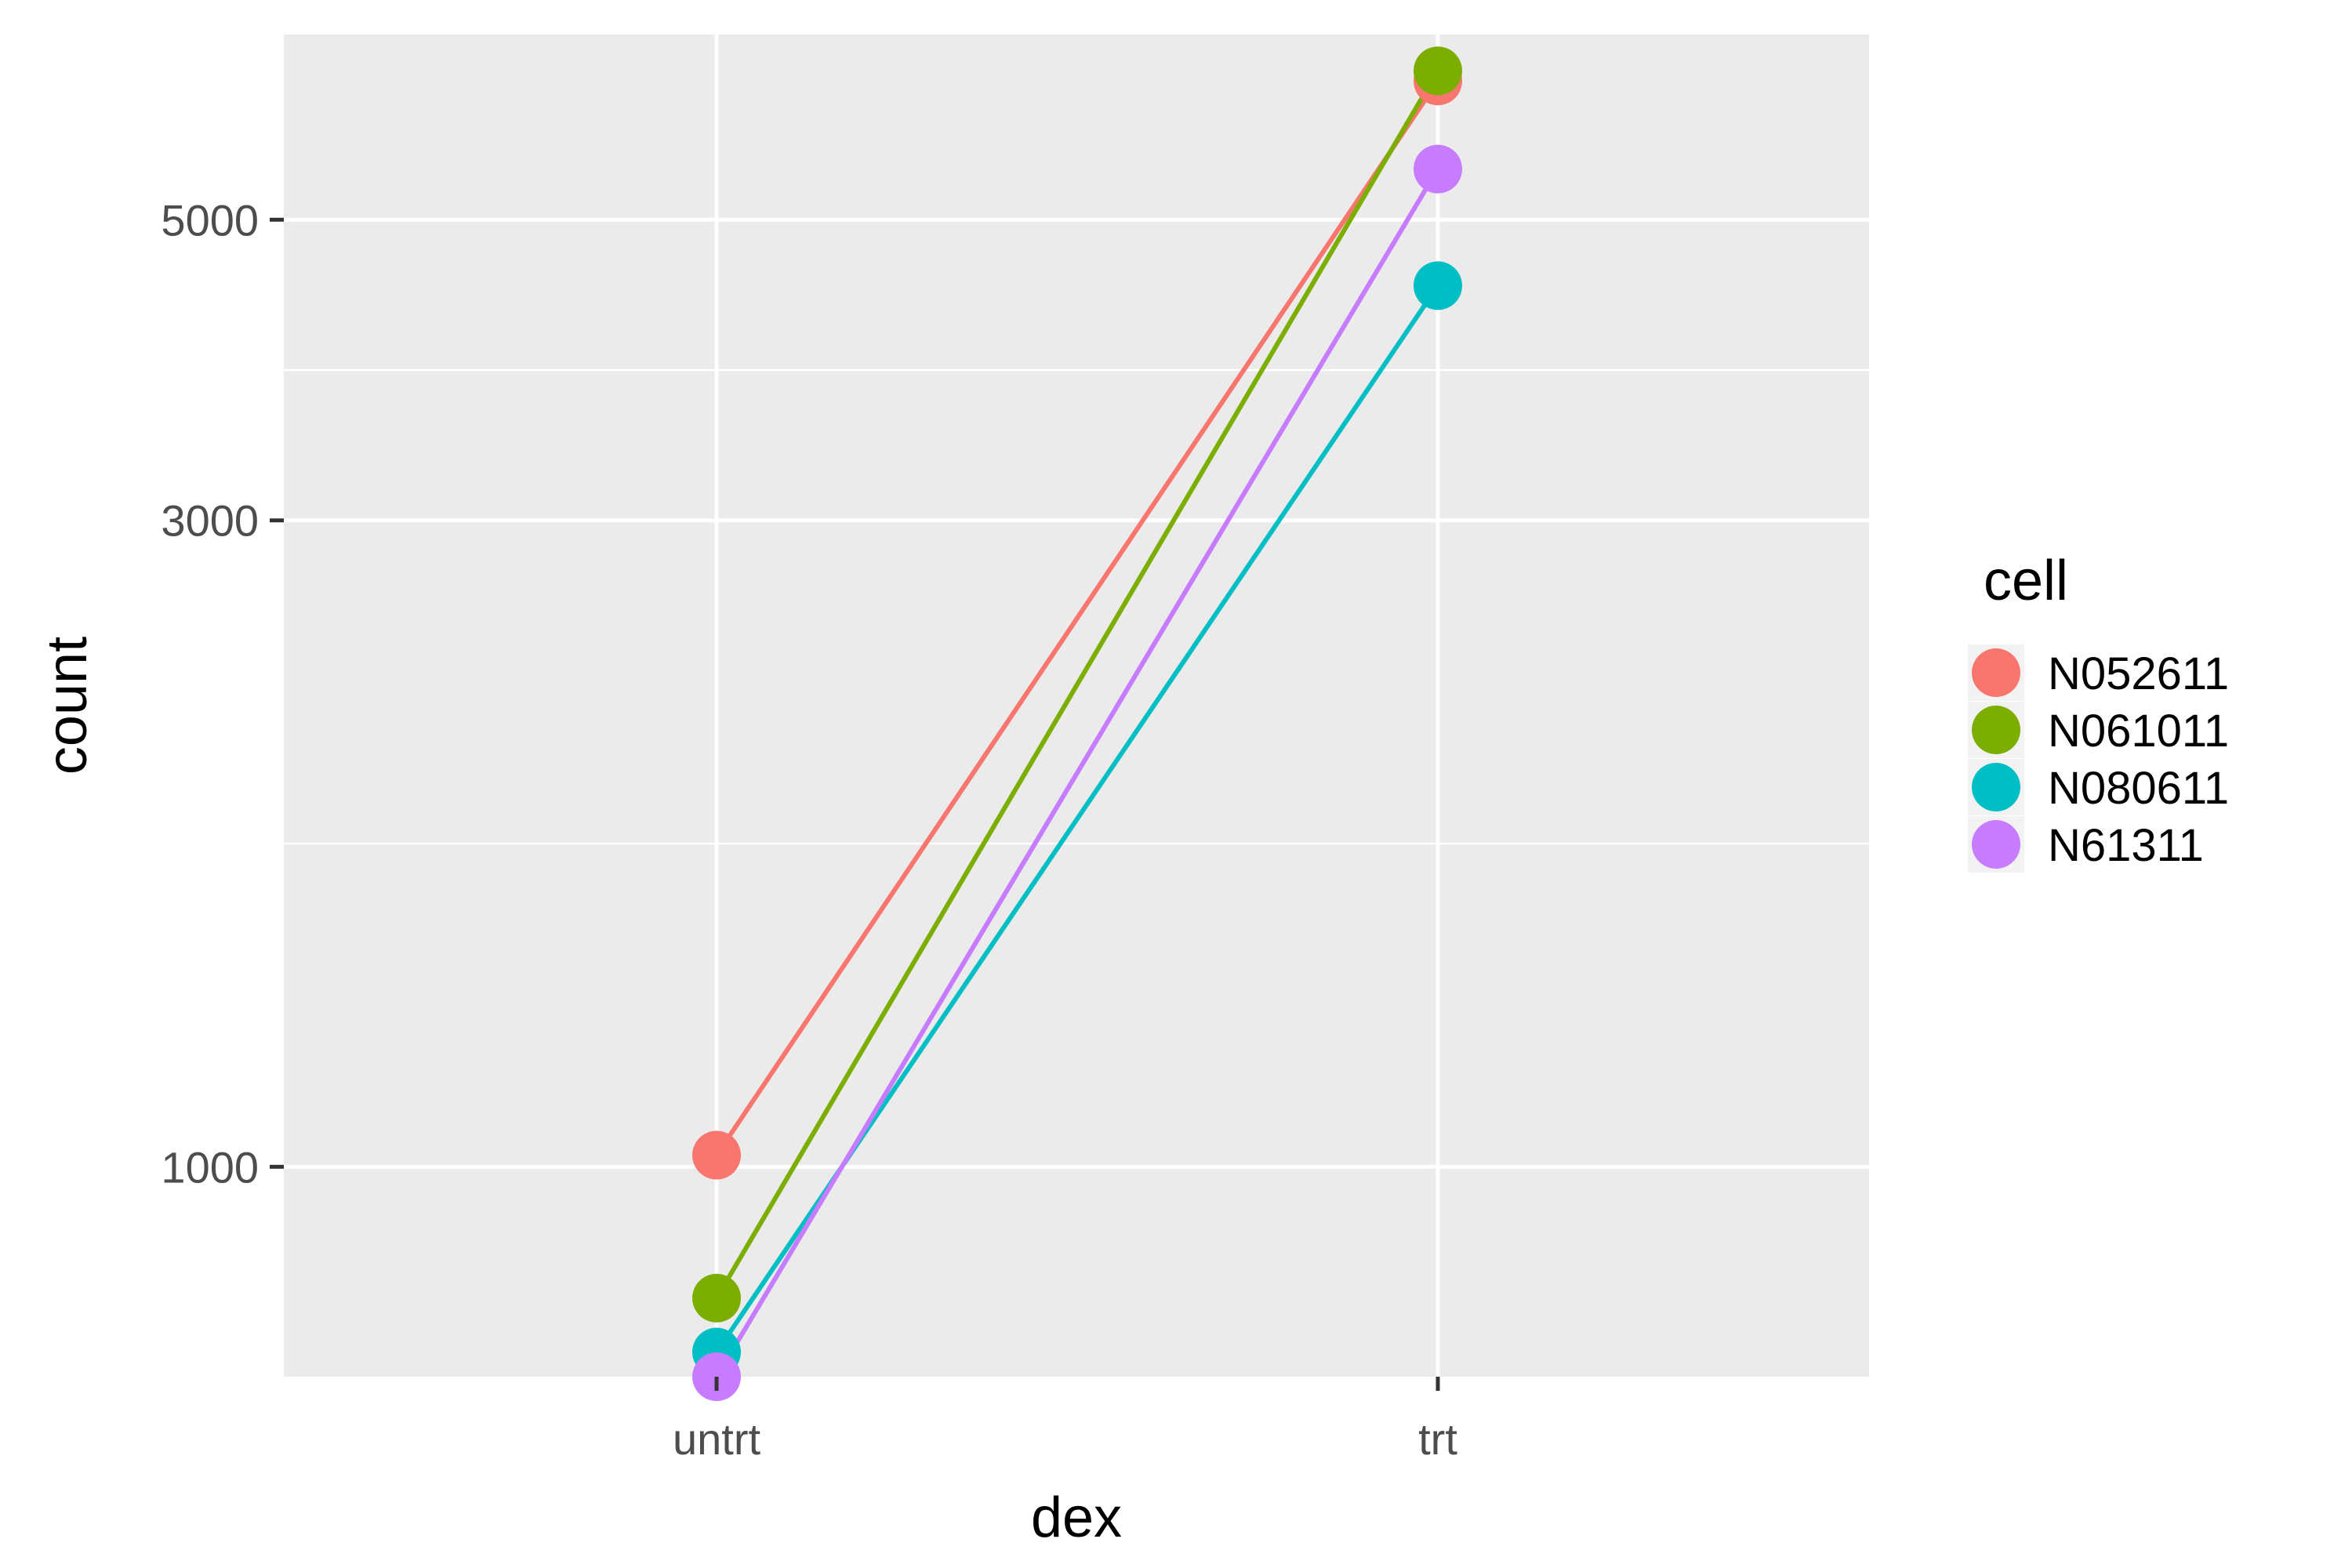  Describe the element at coordinates (716, 1155) in the screenshot. I see `data-point-N052611-untrt` at that location.